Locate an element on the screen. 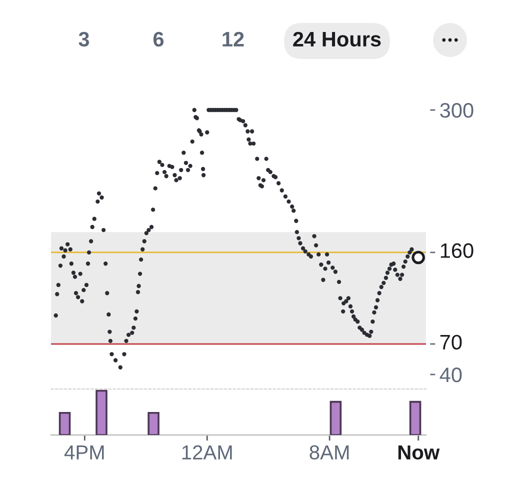 This screenshot has height=500, width=527. y-tick-label: 300 is located at coordinates (457, 110).